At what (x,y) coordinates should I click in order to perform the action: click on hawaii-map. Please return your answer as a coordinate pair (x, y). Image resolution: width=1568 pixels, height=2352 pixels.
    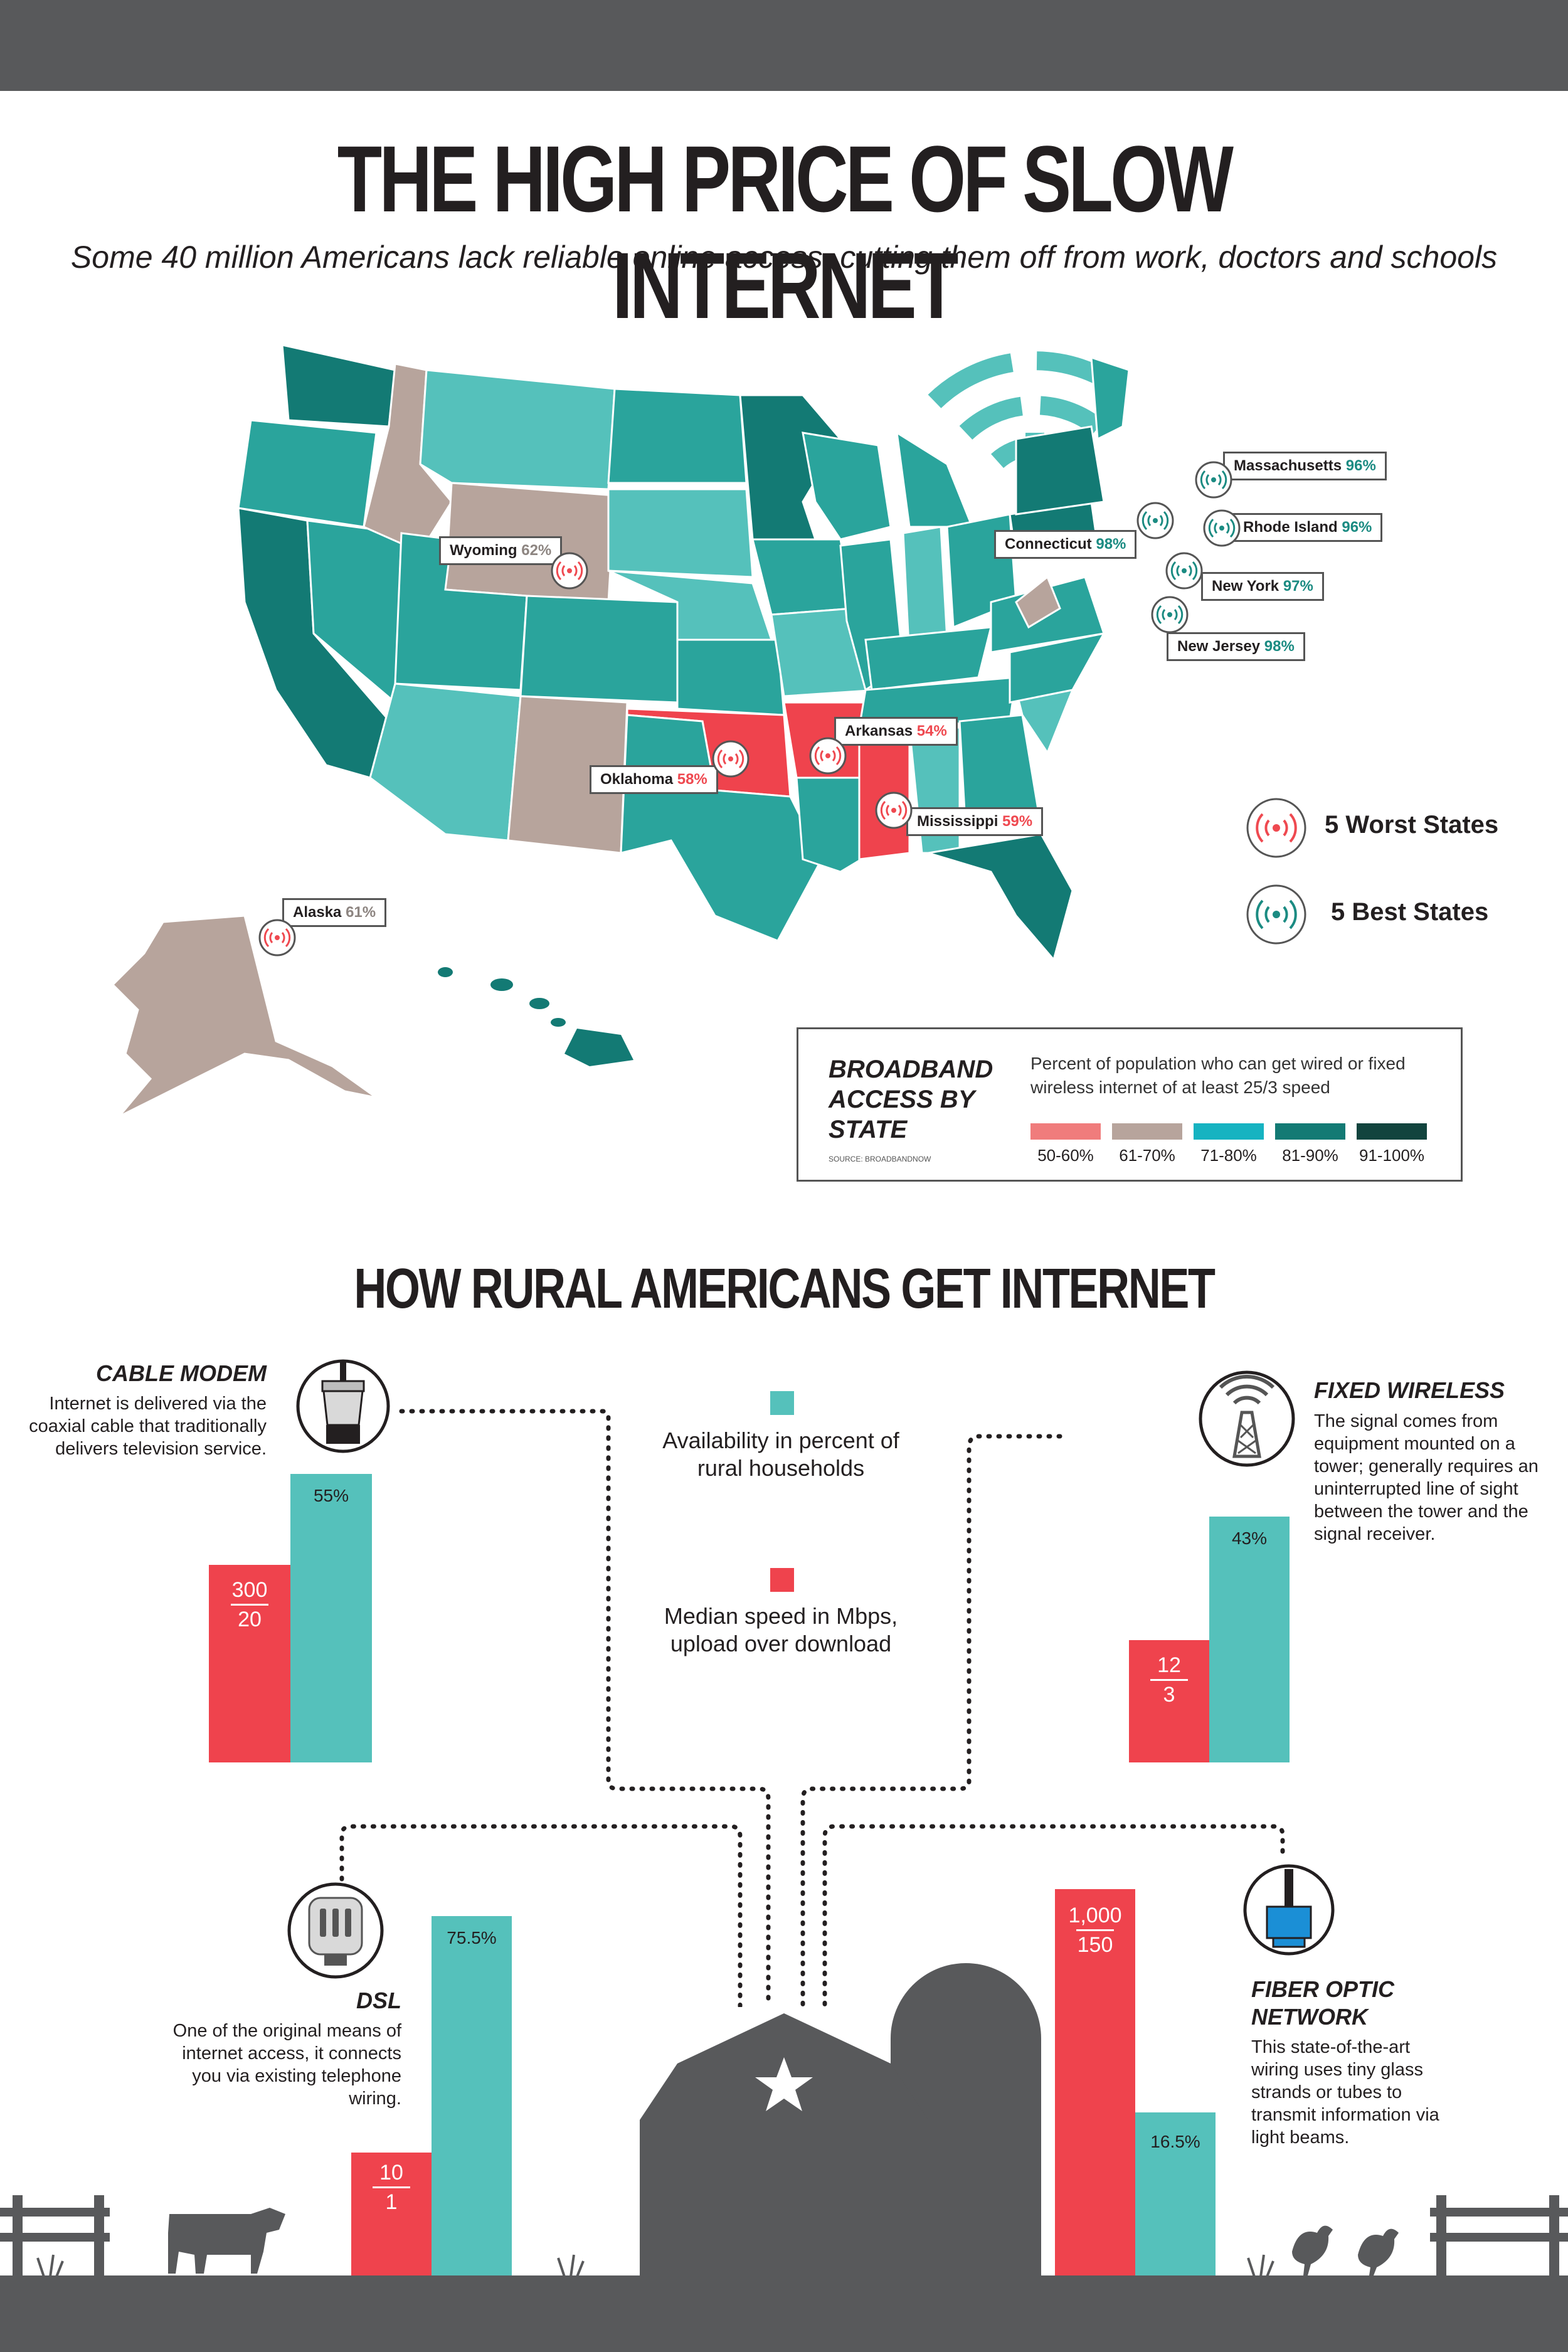
    Looking at the image, I should click on (535, 1016).